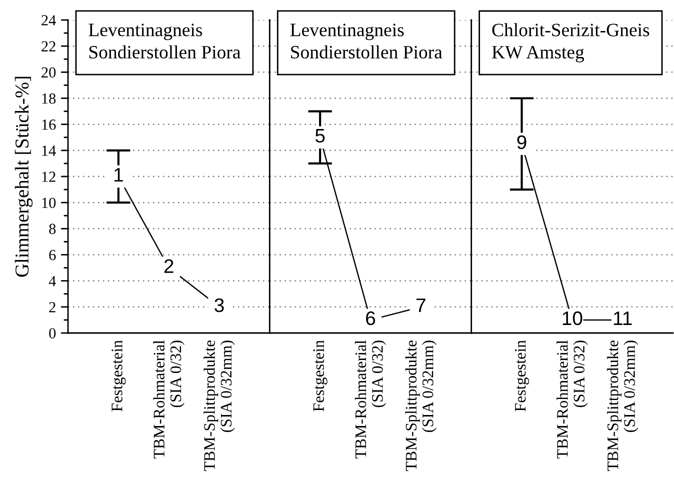  Describe the element at coordinates (52, 333) in the screenshot. I see `y-tick-label: 0` at that location.